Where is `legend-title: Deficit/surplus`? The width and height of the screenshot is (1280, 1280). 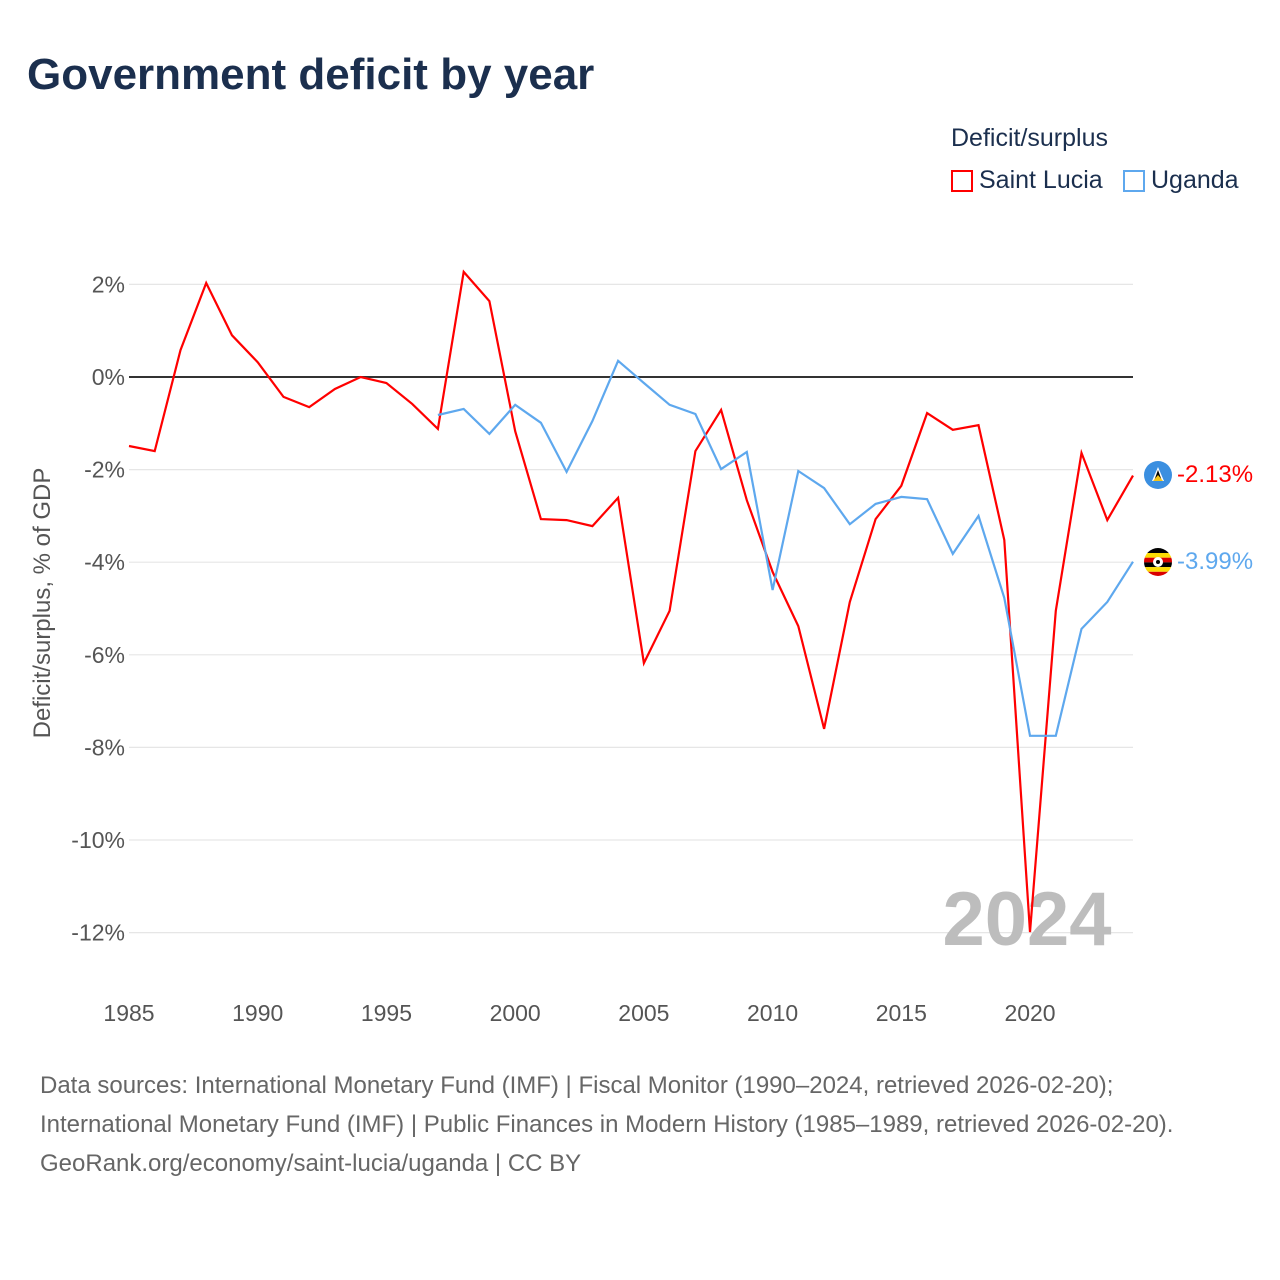 legend-title: Deficit/surplus is located at coordinates (1029, 138).